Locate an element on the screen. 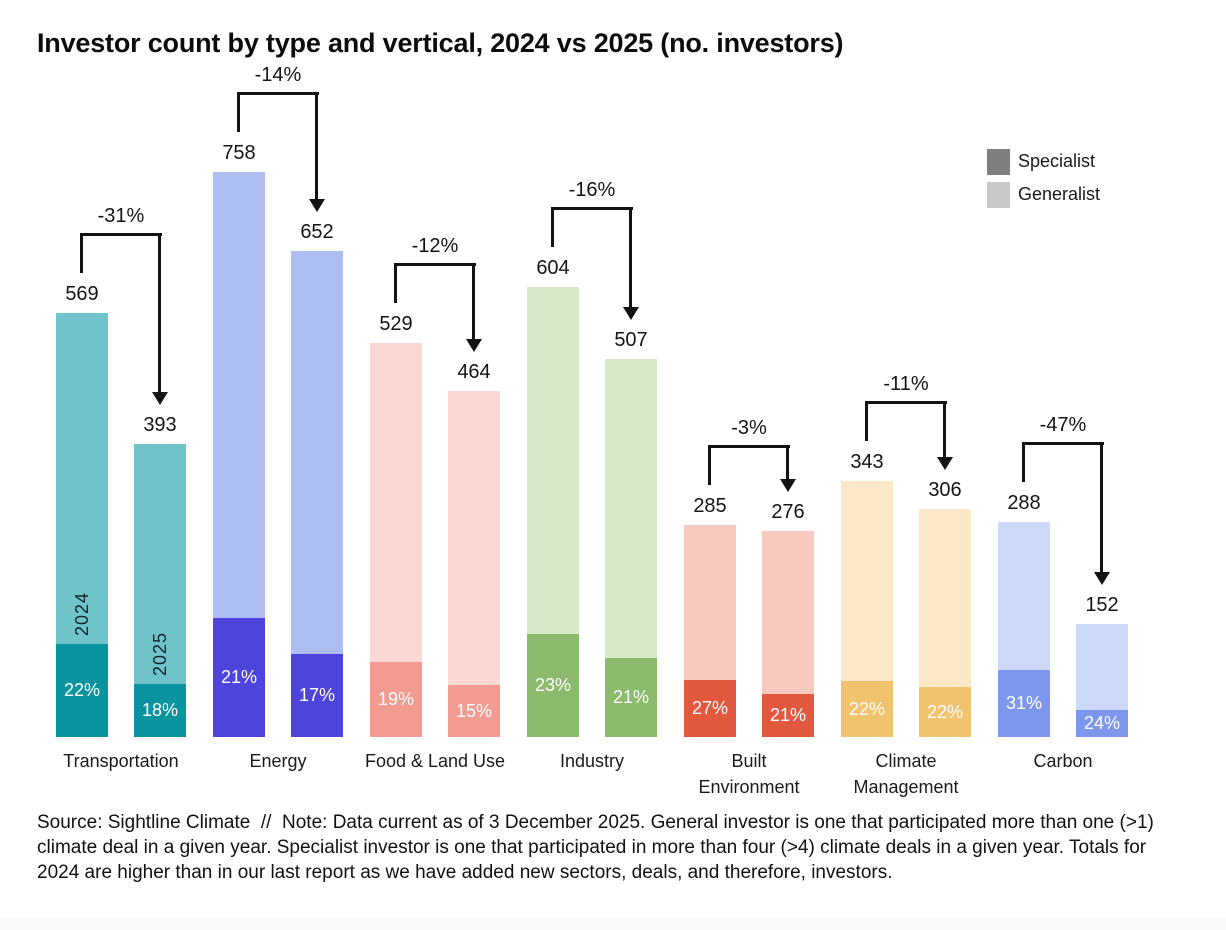 The height and width of the screenshot is (930, 1226). group-energy: 21% 758 17% 652 -14% Energy is located at coordinates (278, 465).